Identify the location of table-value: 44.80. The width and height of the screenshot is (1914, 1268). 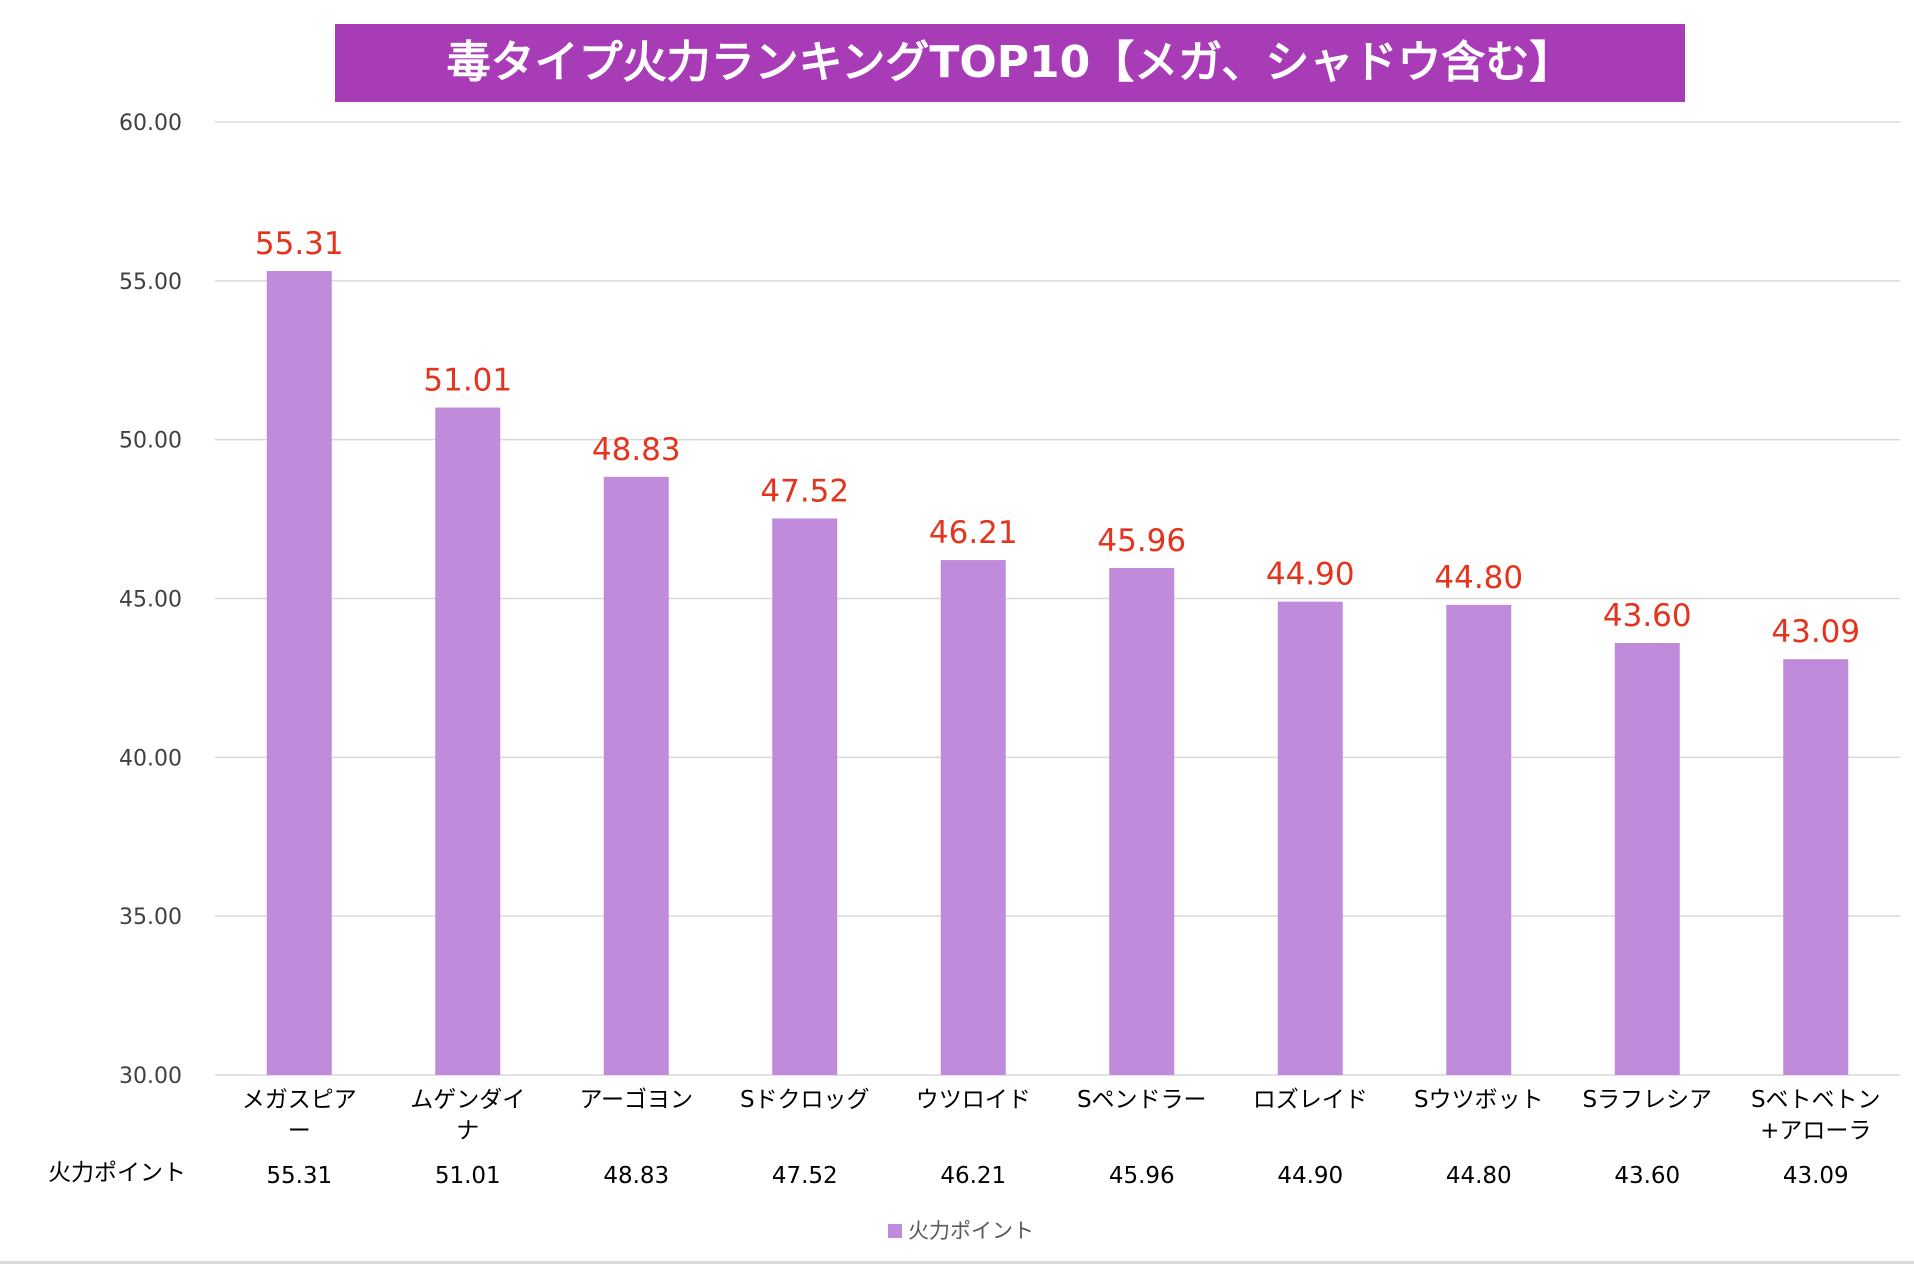
(1479, 1176).